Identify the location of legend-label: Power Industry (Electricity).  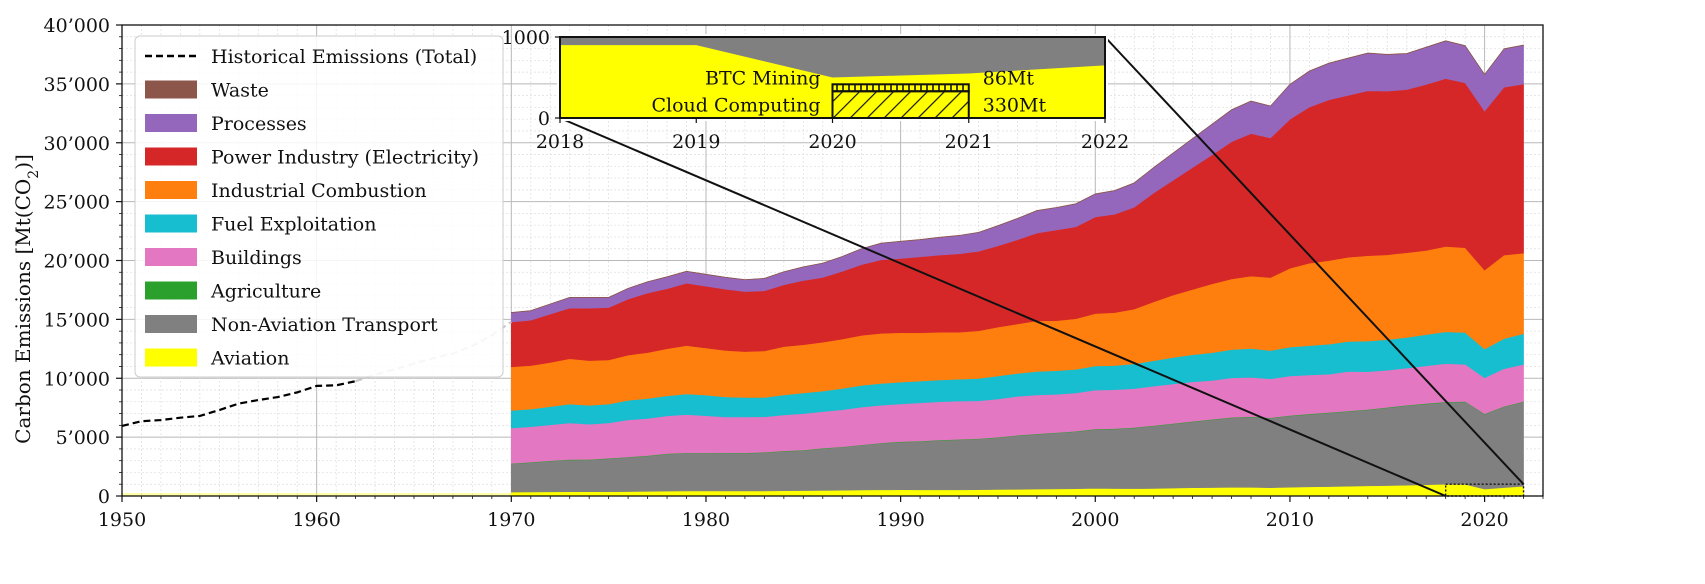
(345, 158).